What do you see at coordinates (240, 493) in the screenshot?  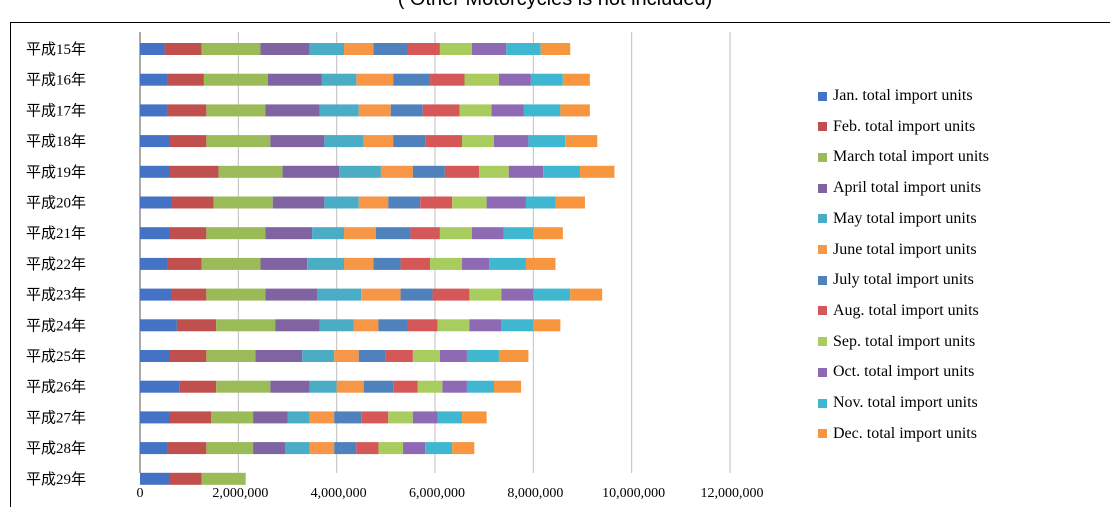 I see `x-tick-label: 2,000,000` at bounding box center [240, 493].